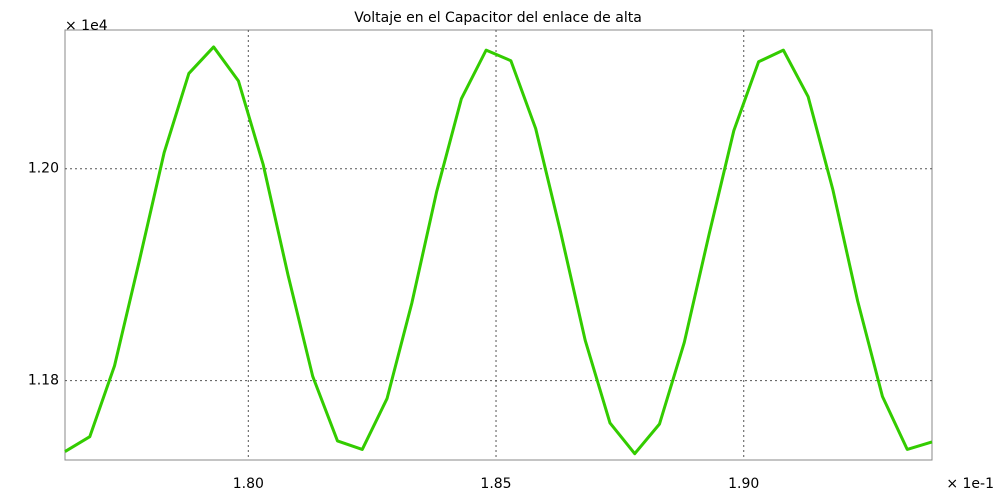  I want to click on x-tick-label: 1.85, so click(495, 484).